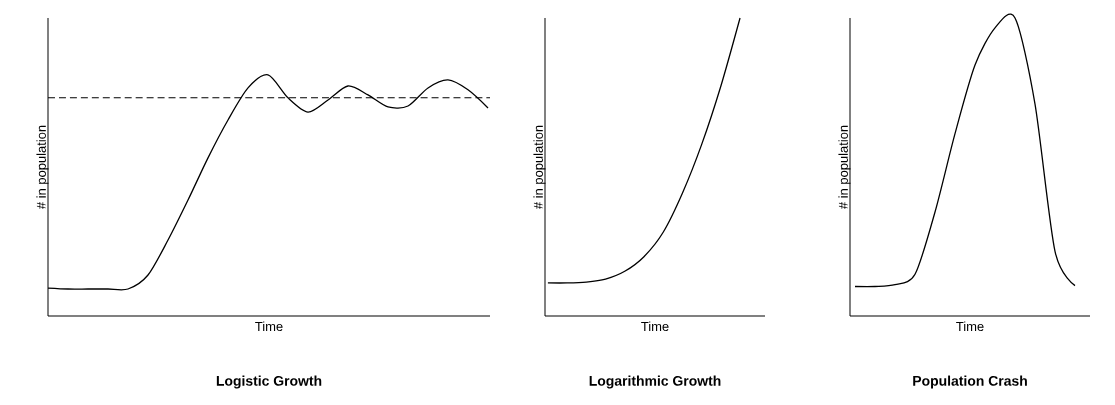 This screenshot has height=405, width=1115. I want to click on text: Logistic Growth, so click(269, 382).